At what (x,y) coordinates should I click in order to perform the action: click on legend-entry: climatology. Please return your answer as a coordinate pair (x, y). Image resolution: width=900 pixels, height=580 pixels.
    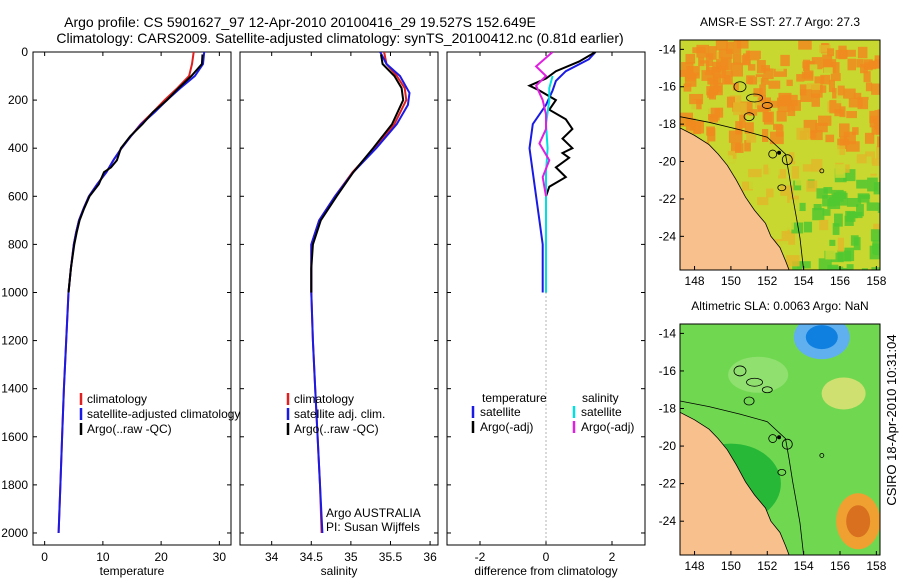
    Looking at the image, I should click on (324, 399).